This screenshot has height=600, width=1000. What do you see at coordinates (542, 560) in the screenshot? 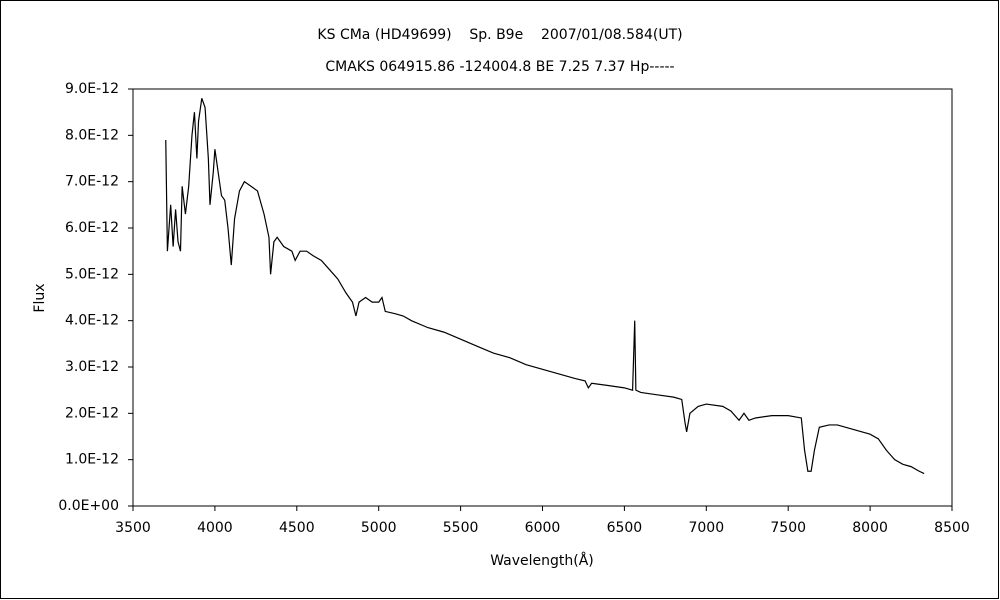
I see `x-axis-label: Wavelength(Å)` at bounding box center [542, 560].